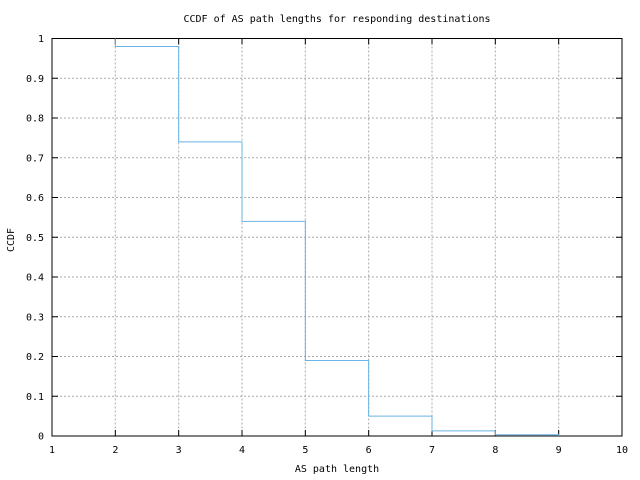  Describe the element at coordinates (179, 450) in the screenshot. I see `x-tick-label: 3` at that location.